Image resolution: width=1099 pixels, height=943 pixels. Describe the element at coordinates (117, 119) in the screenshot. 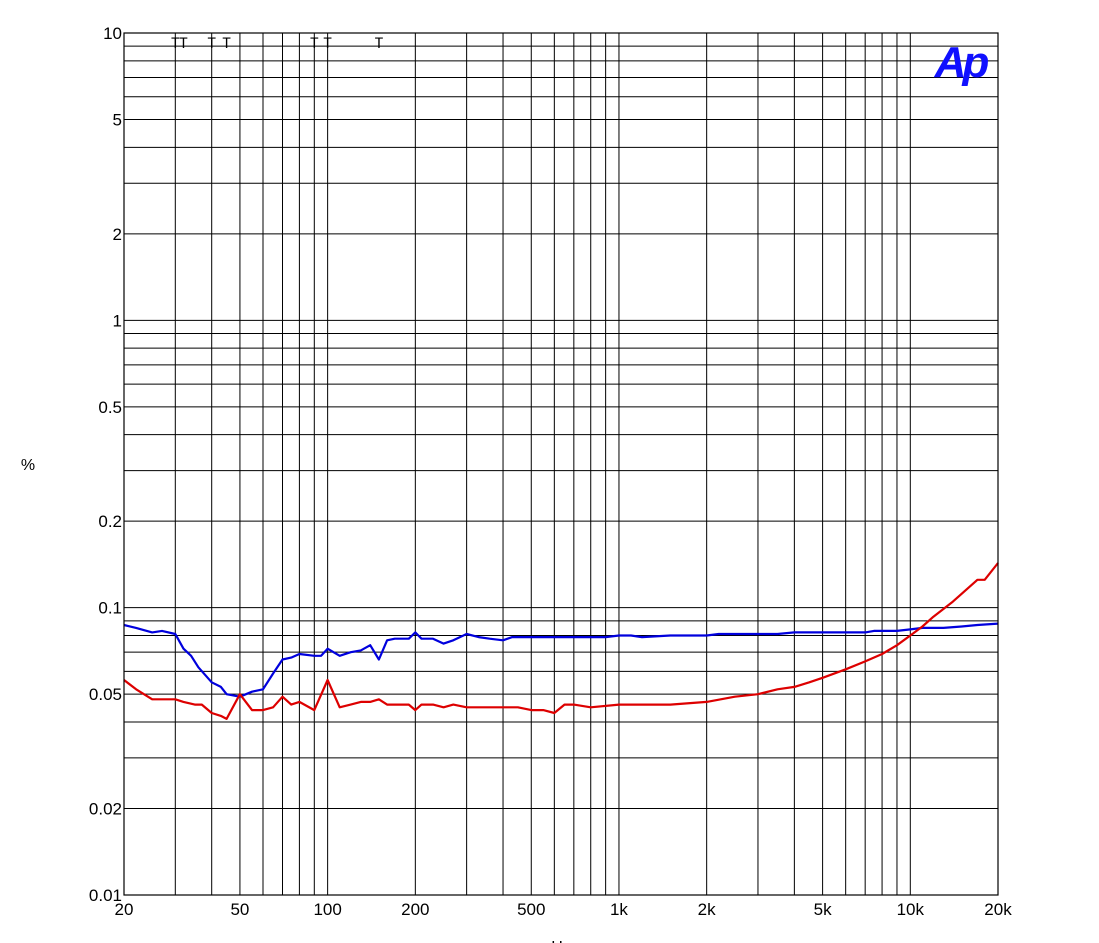

I see `y-tick-label: 5` at that location.